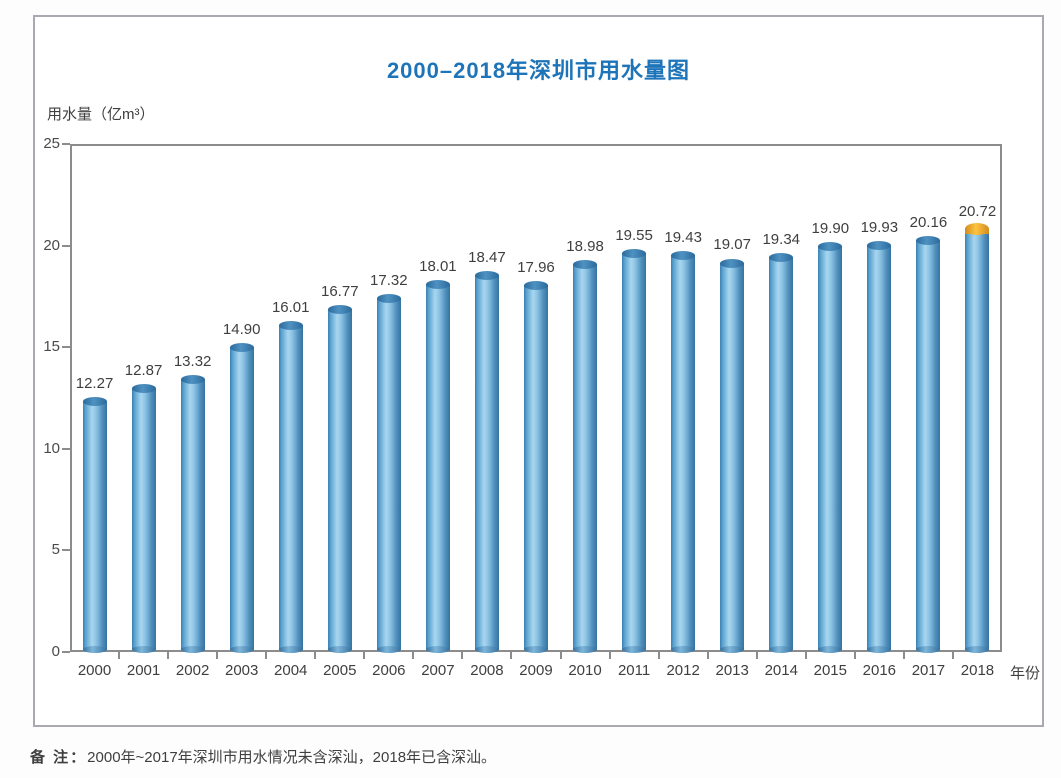  I want to click on bar-2017, so click(928, 444).